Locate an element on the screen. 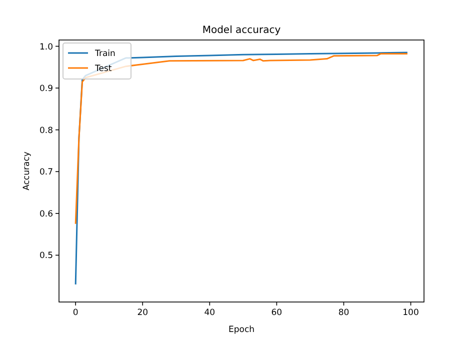 This screenshot has width=474, height=338. x-tick-label: 40 is located at coordinates (210, 313).